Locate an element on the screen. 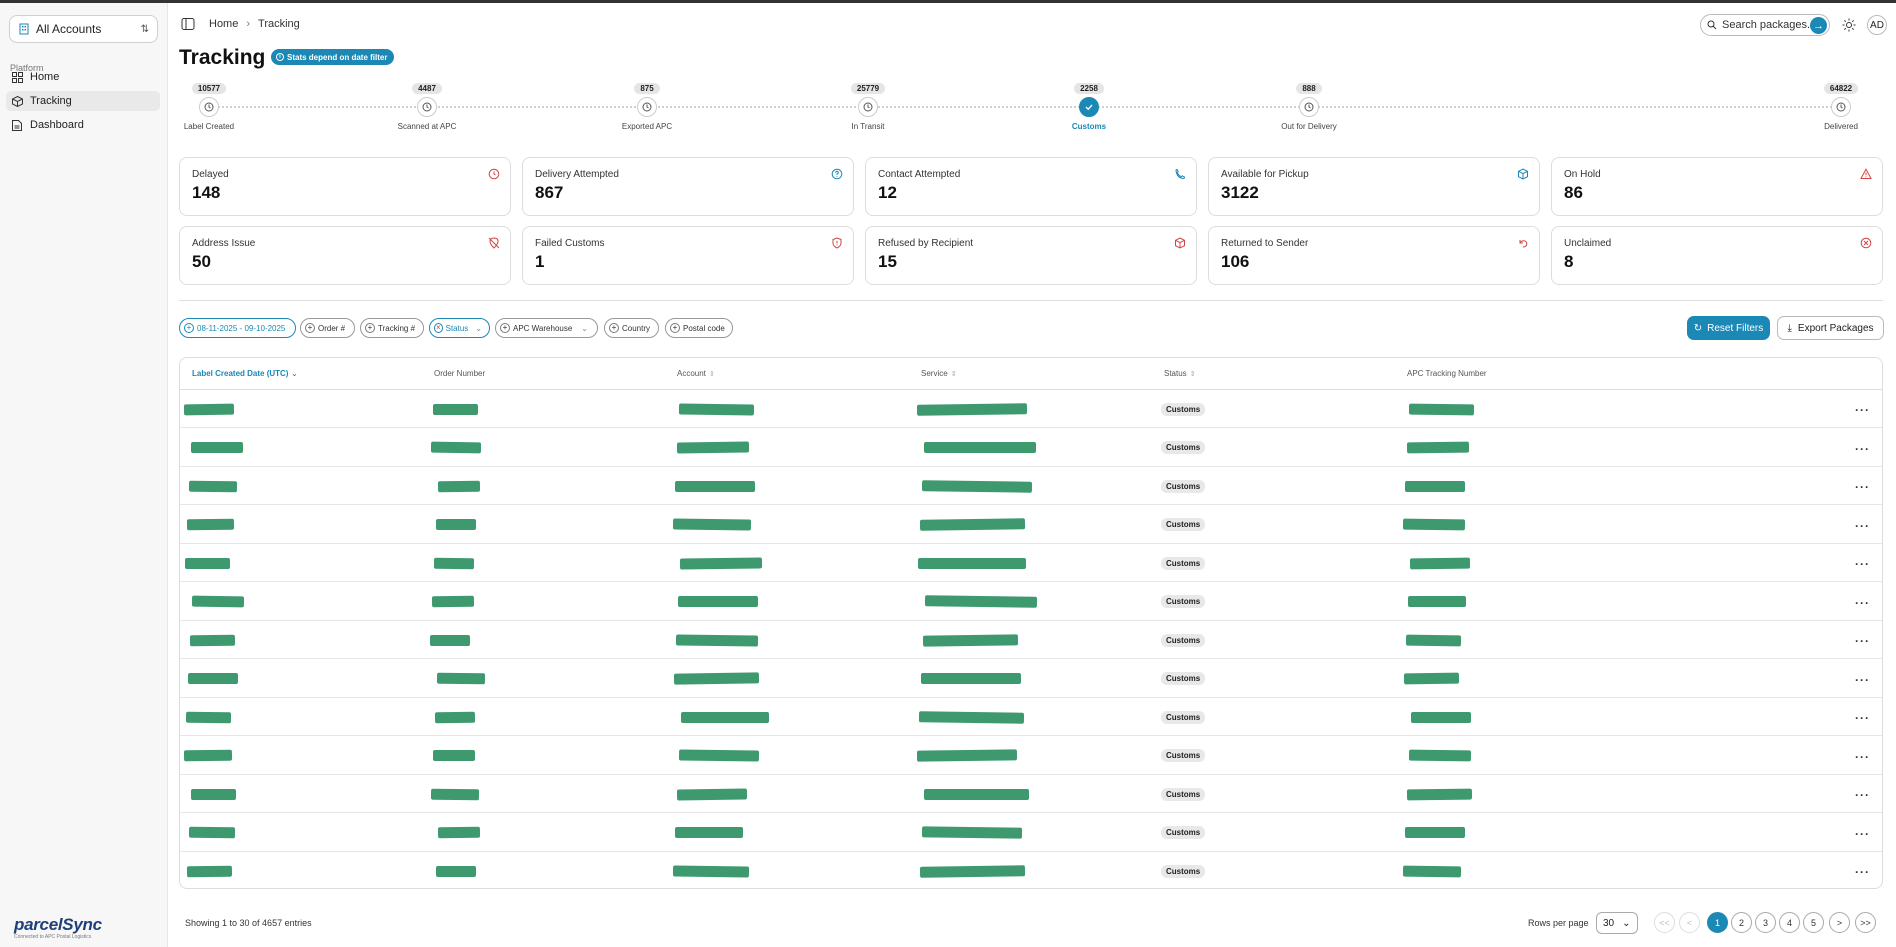  status-card-address-issue: Address Issue 50 is located at coordinates (345, 255).